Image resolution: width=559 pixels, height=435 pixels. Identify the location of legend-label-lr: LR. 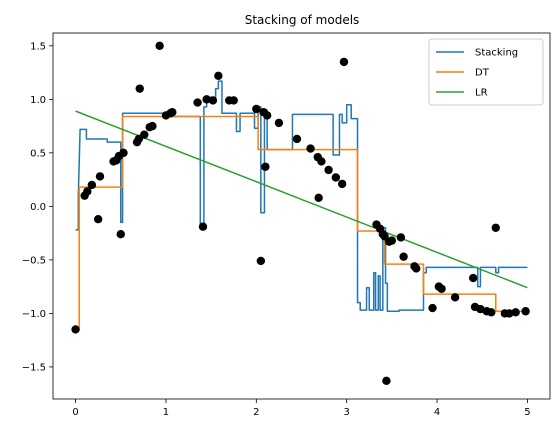
(481, 93).